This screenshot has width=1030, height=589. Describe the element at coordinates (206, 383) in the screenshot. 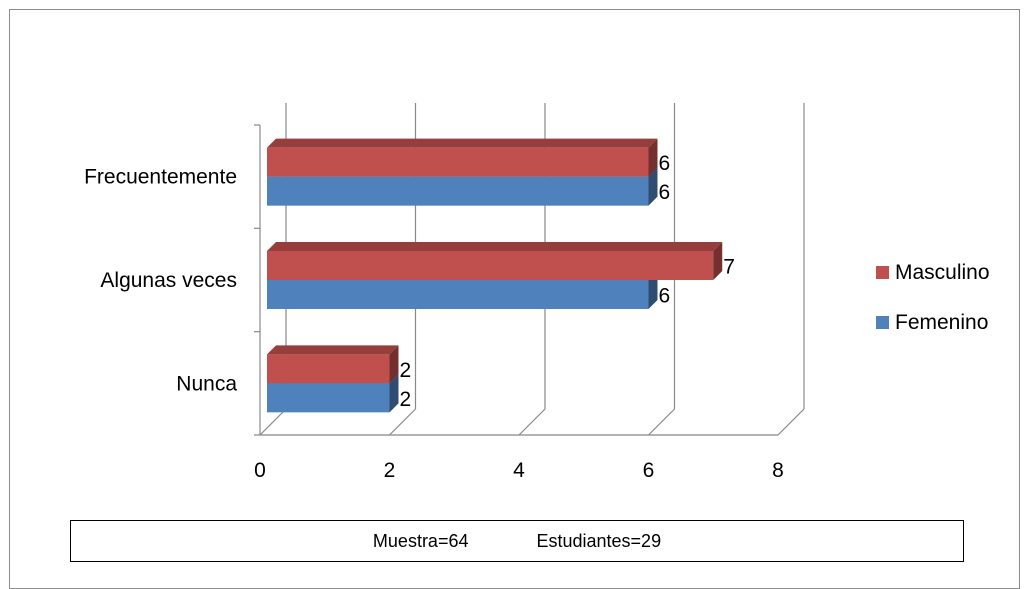

I see `y-category-label: Nunca` at that location.